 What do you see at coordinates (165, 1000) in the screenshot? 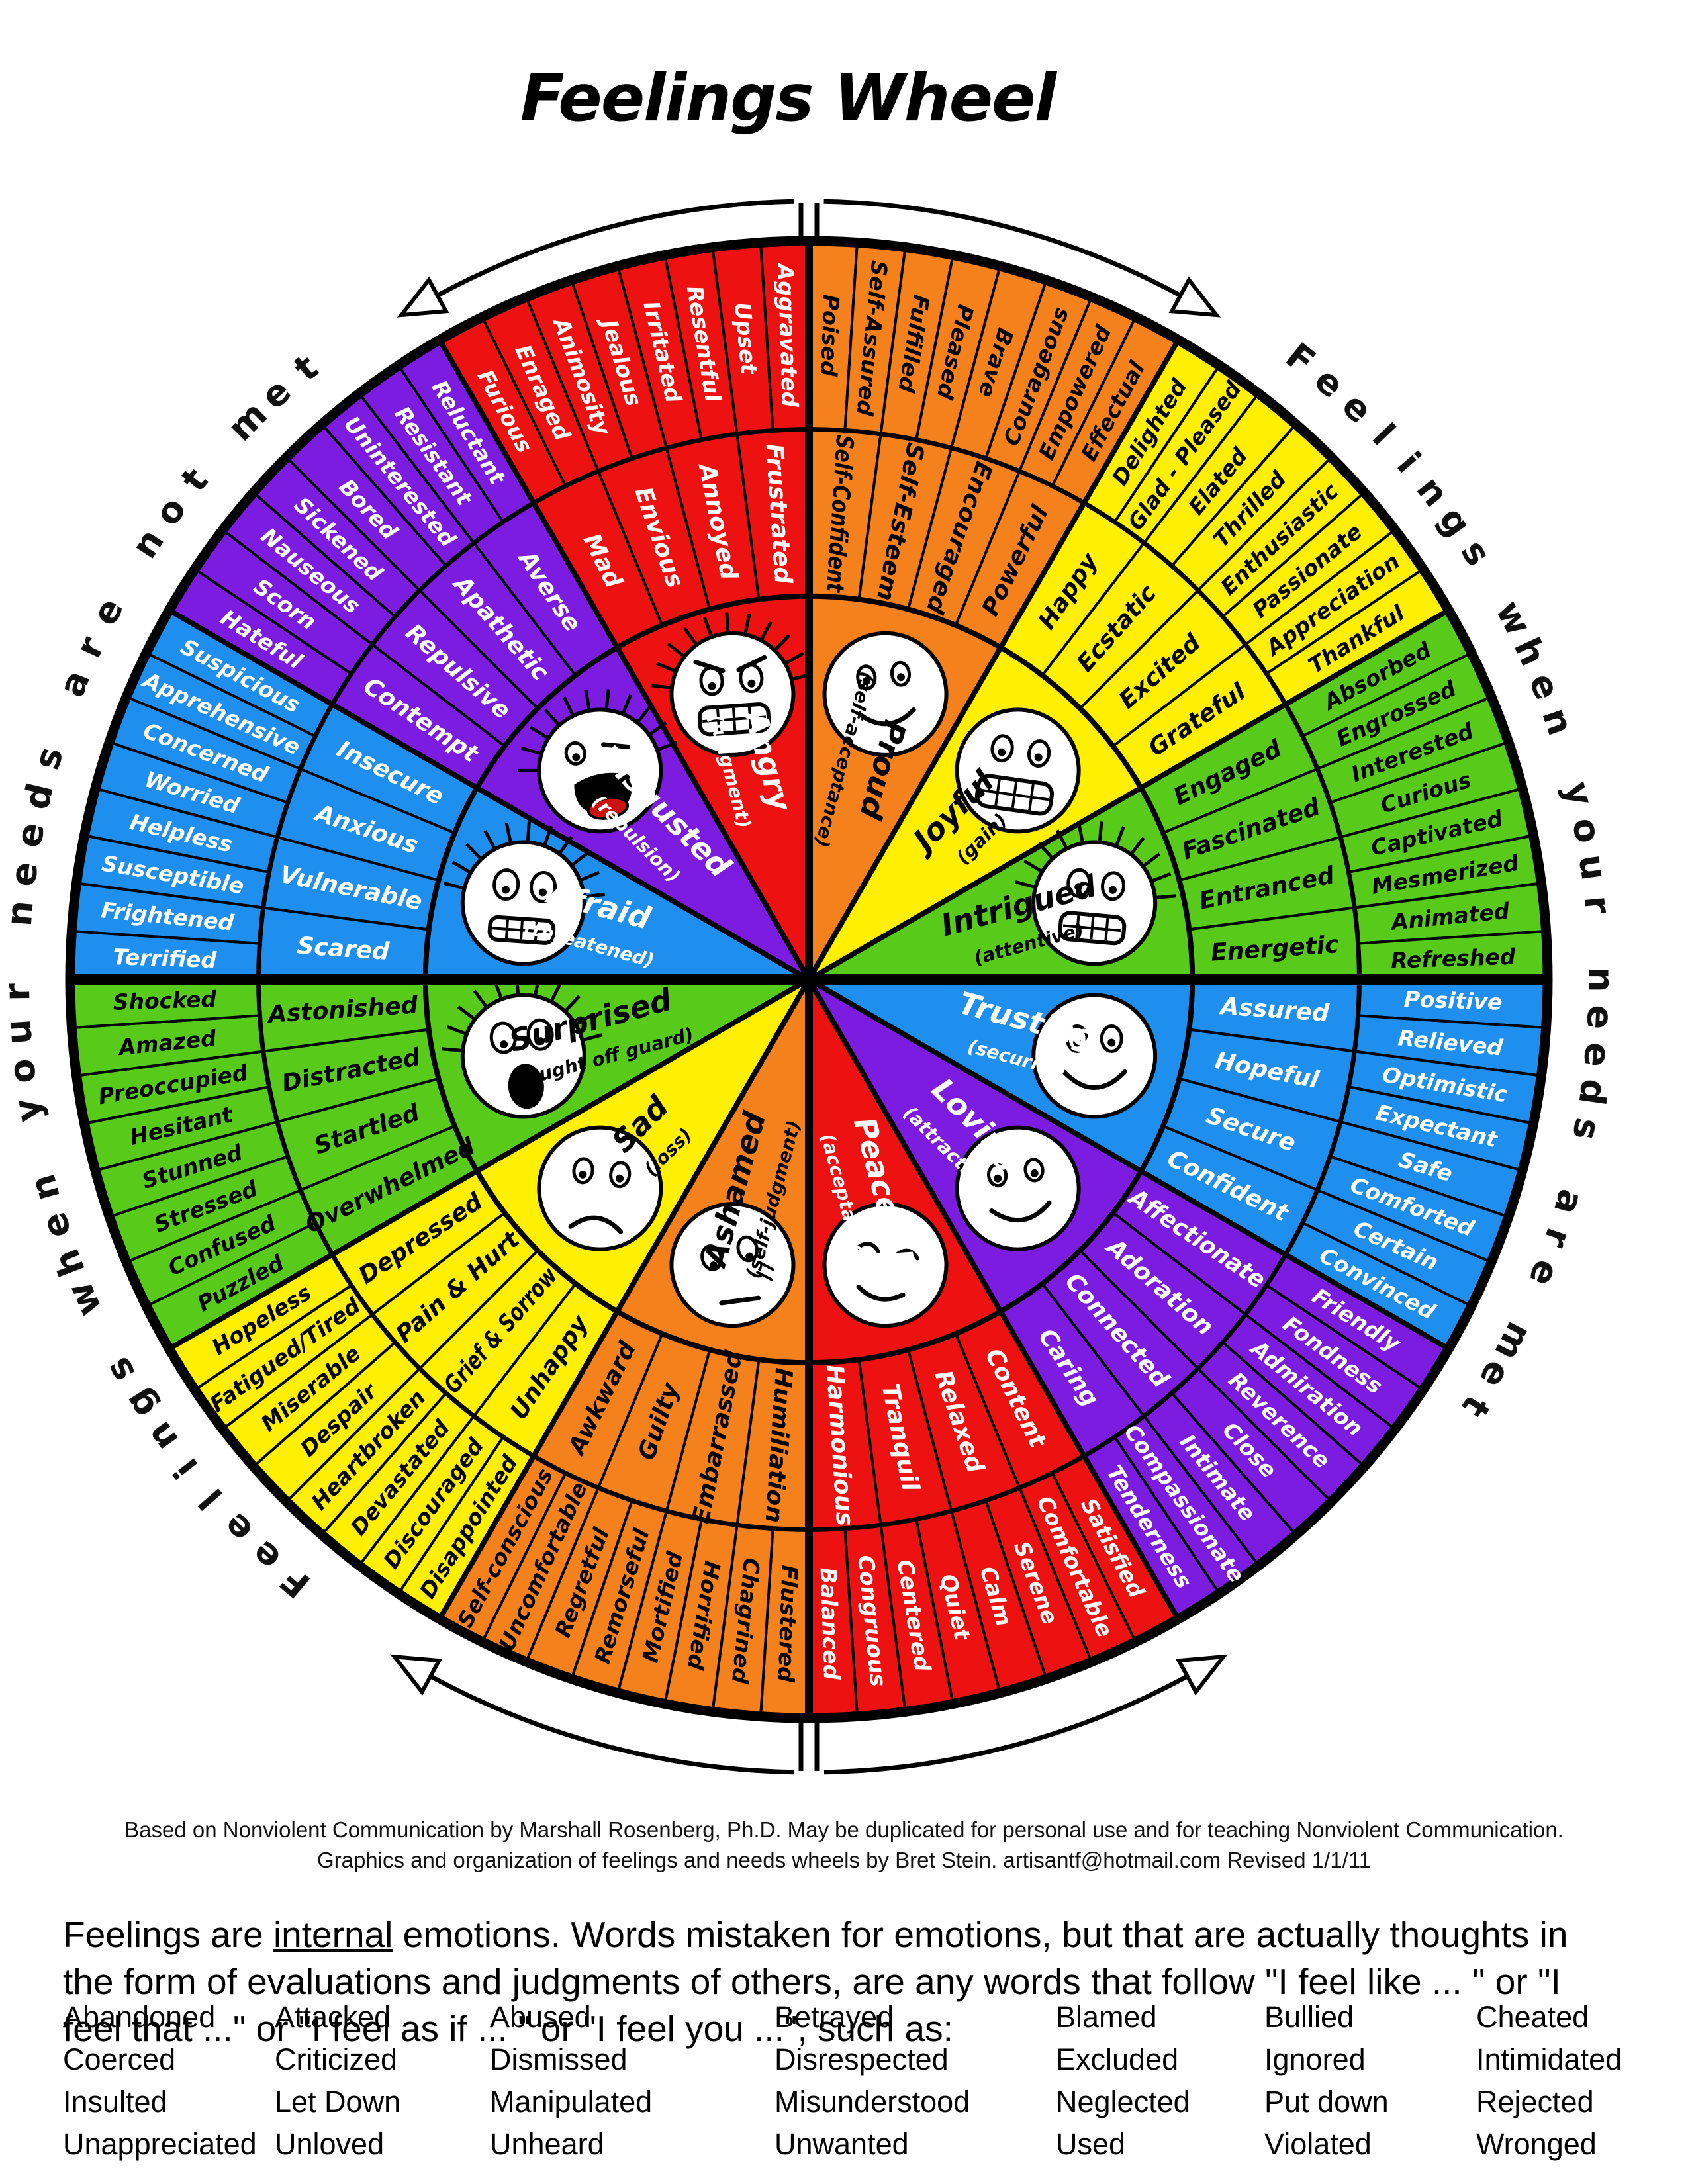
I see `label-surprised-out-7: Shocked` at bounding box center [165, 1000].